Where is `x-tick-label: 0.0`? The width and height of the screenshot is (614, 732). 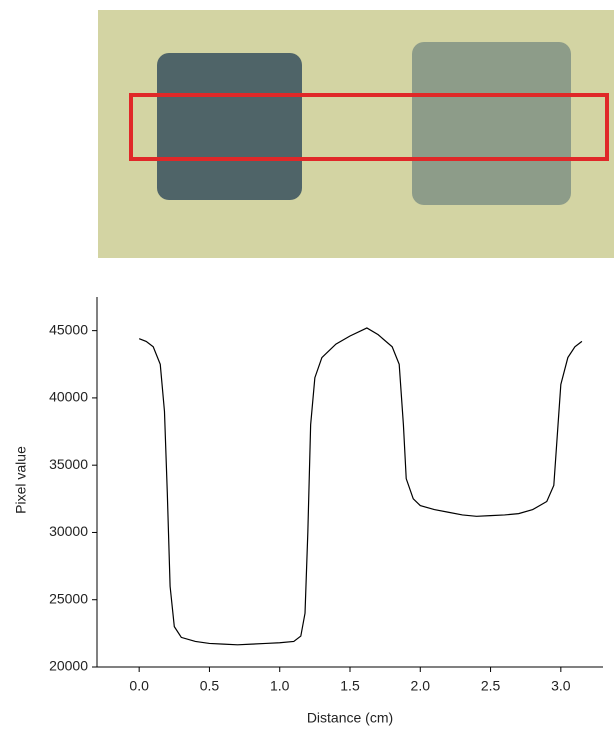
x-tick-label: 0.0 is located at coordinates (139, 686).